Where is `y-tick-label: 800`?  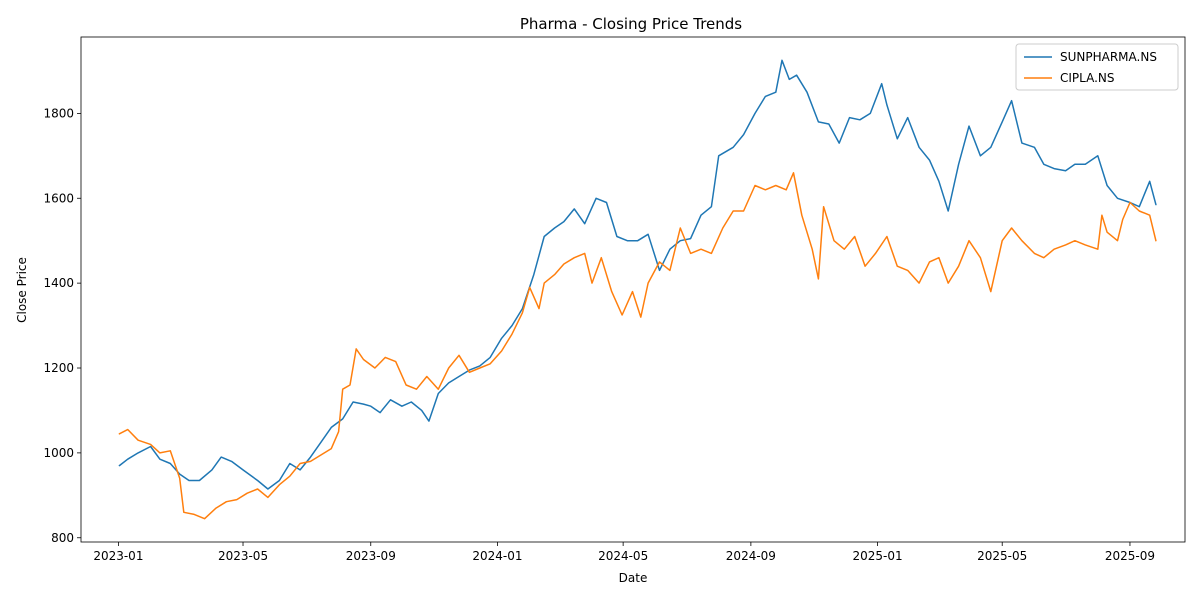
y-tick-label: 800 is located at coordinates (62, 538).